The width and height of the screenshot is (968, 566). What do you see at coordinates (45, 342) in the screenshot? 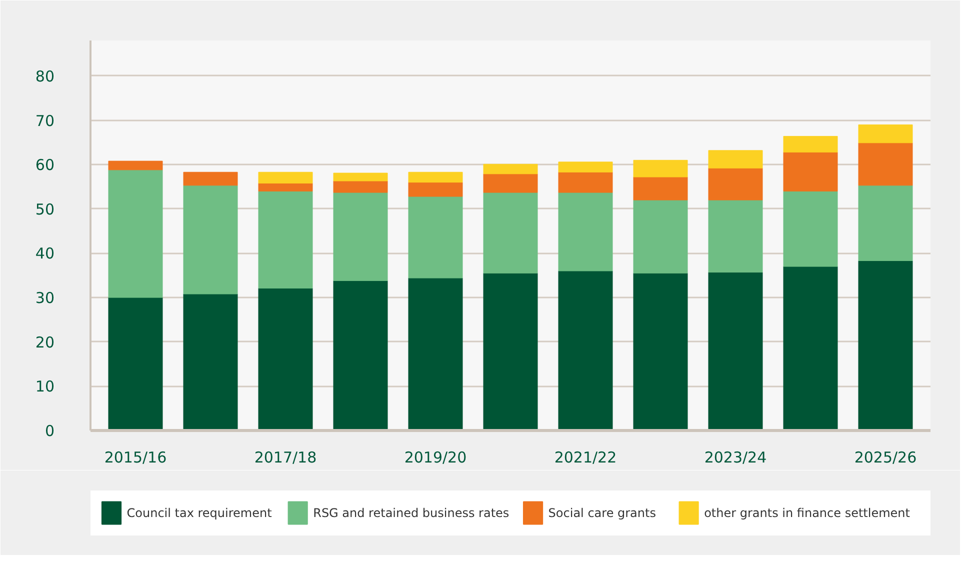
I see `y-tick-label: 20` at bounding box center [45, 342].